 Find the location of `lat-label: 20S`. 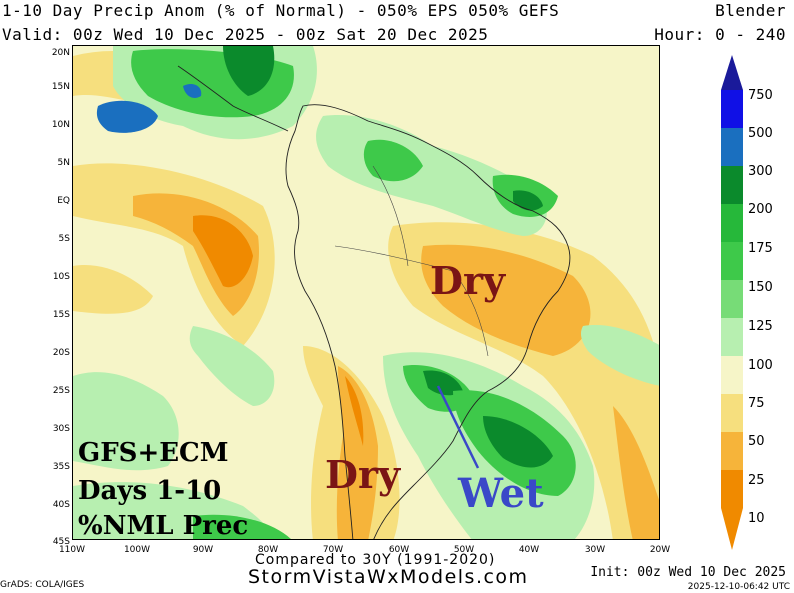

lat-label: 20S is located at coordinates (61, 353).